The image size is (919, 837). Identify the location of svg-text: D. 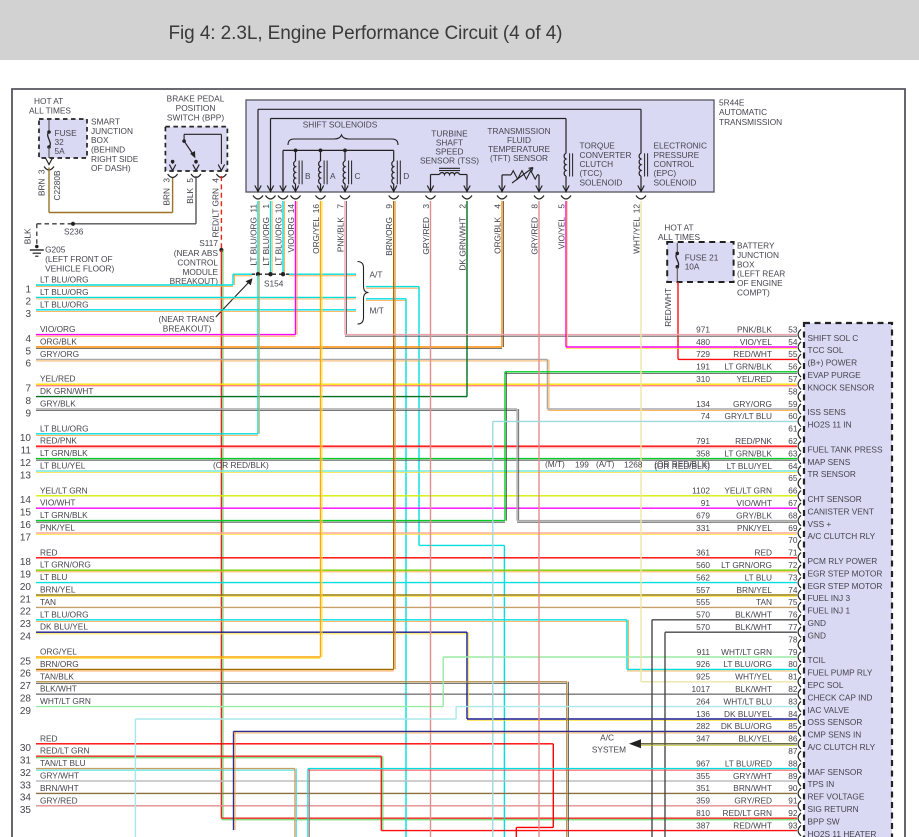
(406, 176).